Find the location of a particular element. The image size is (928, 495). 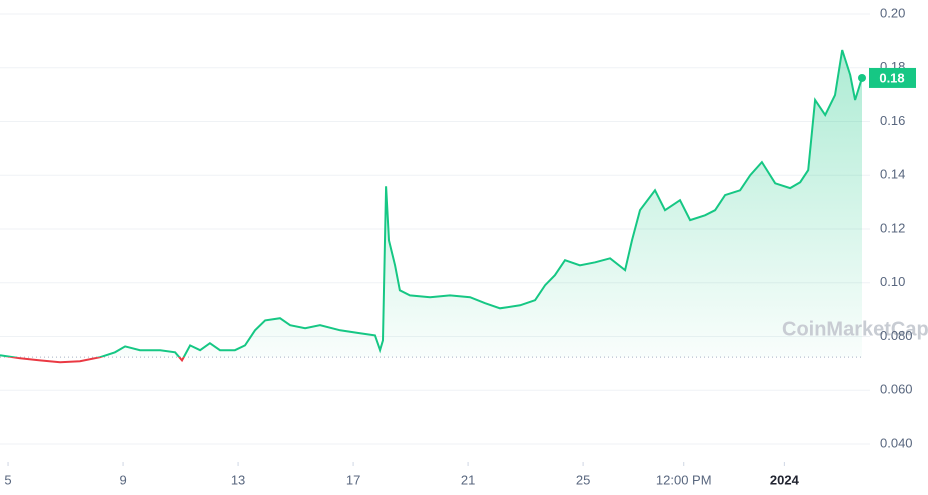

last-point is located at coordinates (862, 77).